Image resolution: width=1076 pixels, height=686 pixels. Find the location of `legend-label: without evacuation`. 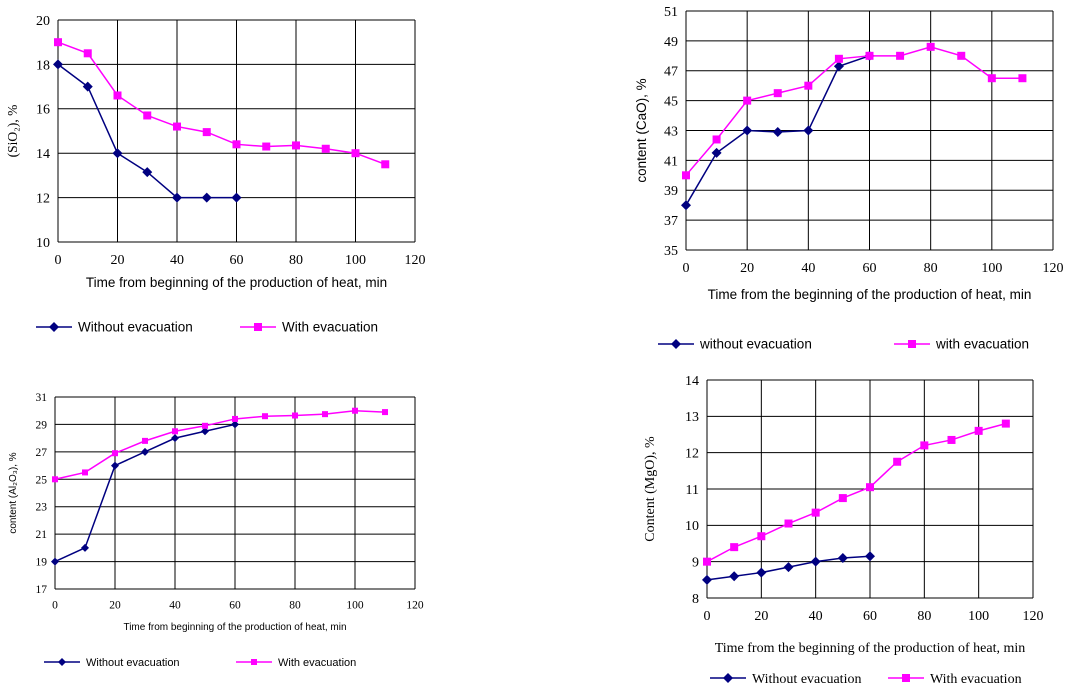

legend-label: without evacuation is located at coordinates (755, 344).